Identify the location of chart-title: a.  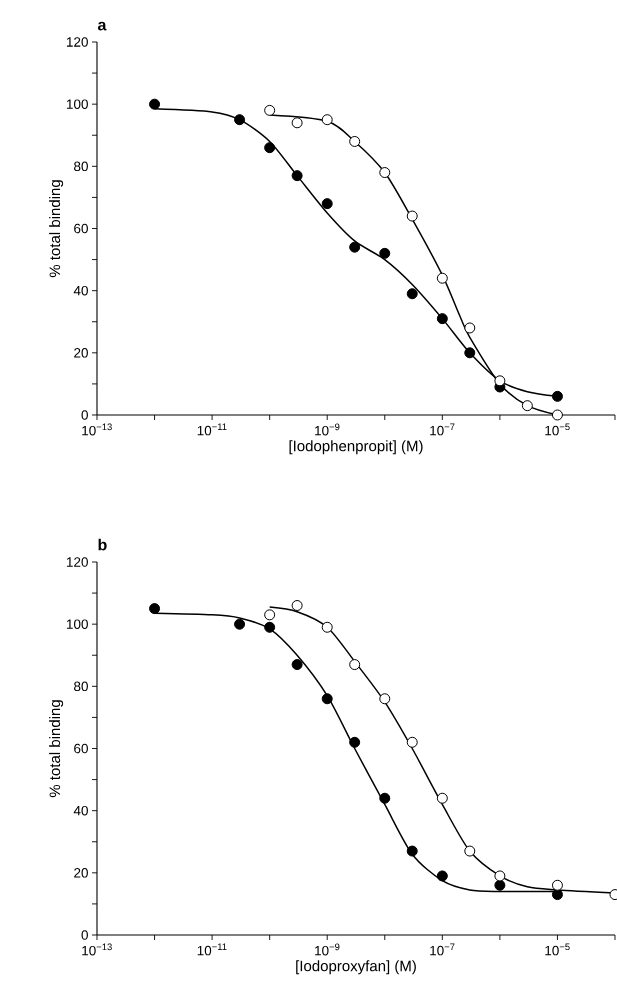
(102, 26).